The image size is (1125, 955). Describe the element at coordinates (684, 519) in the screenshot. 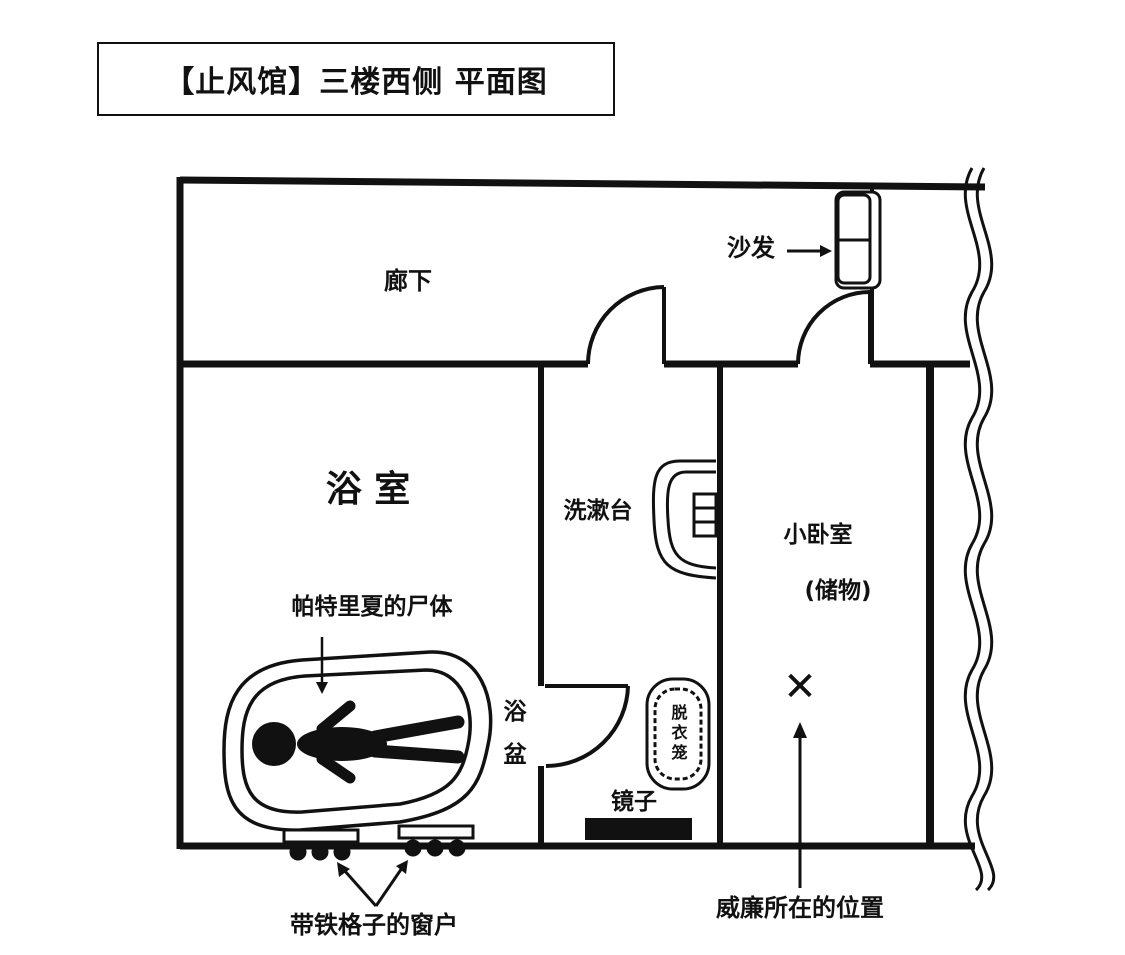

I see `washbasin-icon` at that location.